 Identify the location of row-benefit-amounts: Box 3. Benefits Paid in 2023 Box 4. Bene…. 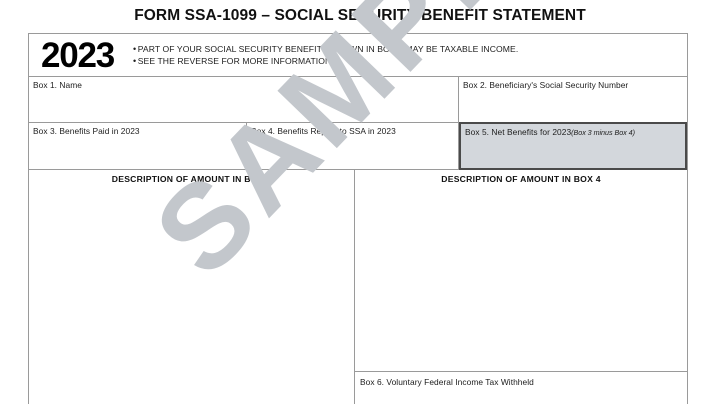
(358, 146).